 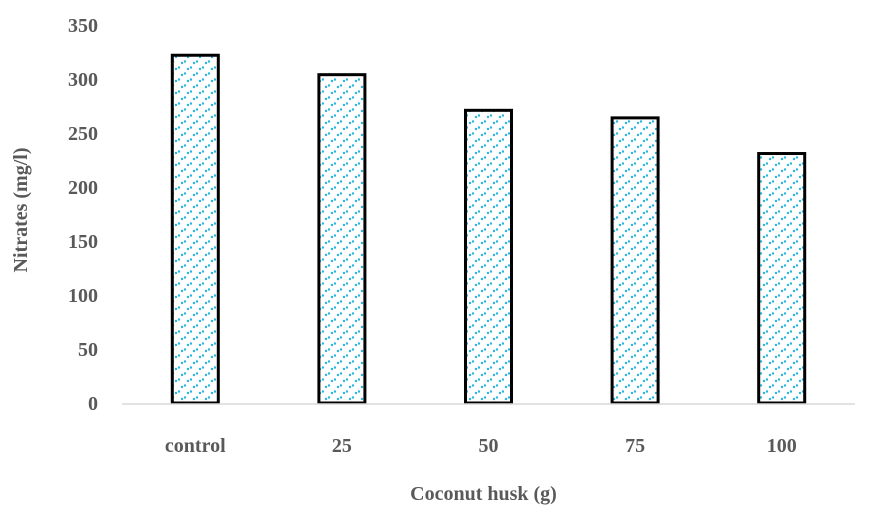 I want to click on x-tick-label: 100, so click(x=782, y=446).